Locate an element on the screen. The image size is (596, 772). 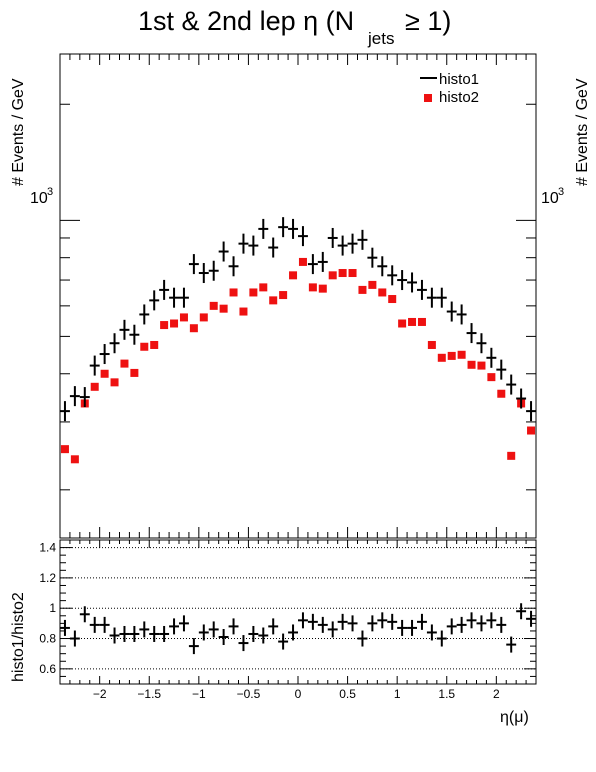
y-tick-label: 1.4 is located at coordinates (47, 548).